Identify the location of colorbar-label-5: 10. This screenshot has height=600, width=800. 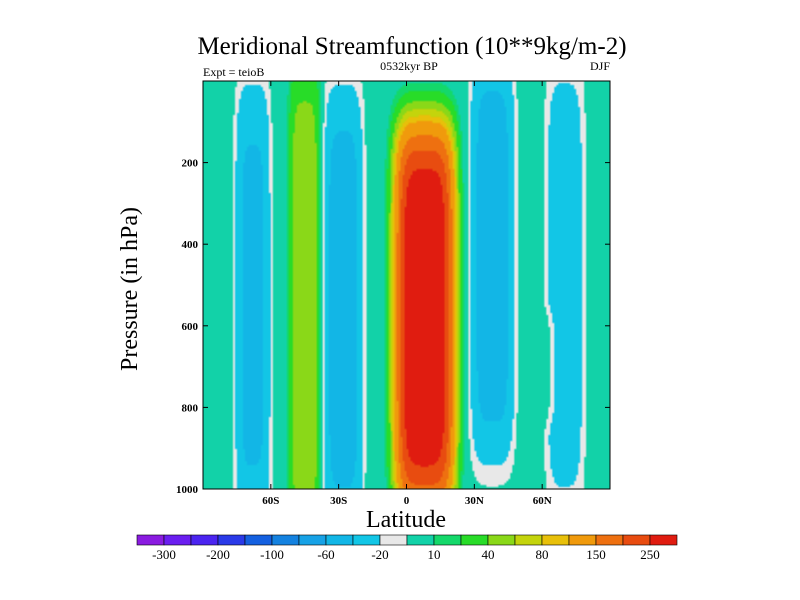
(434, 554).